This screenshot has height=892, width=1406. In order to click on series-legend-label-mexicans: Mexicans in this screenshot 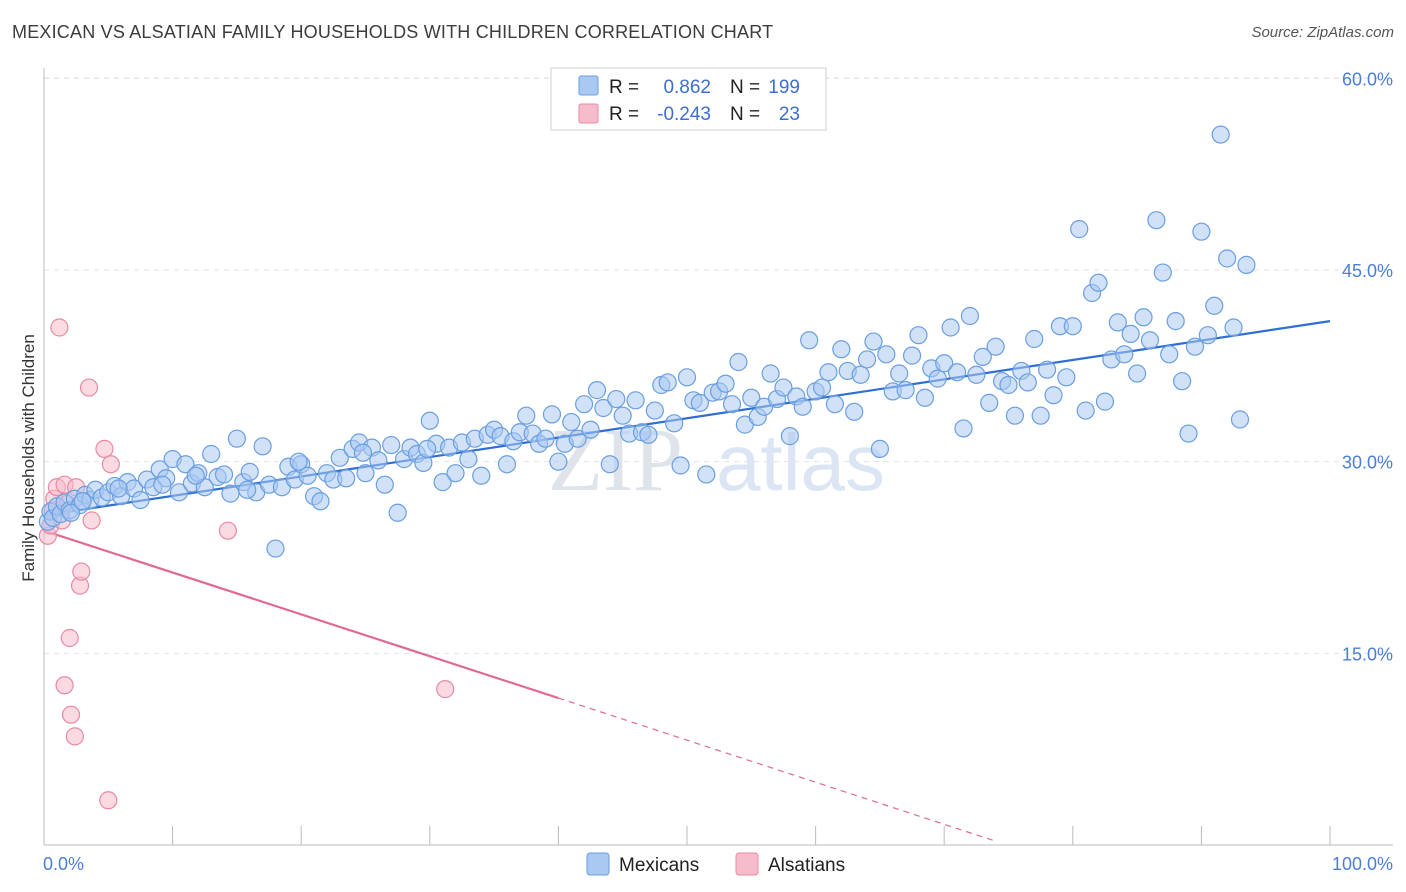, I will do `click(659, 865)`.